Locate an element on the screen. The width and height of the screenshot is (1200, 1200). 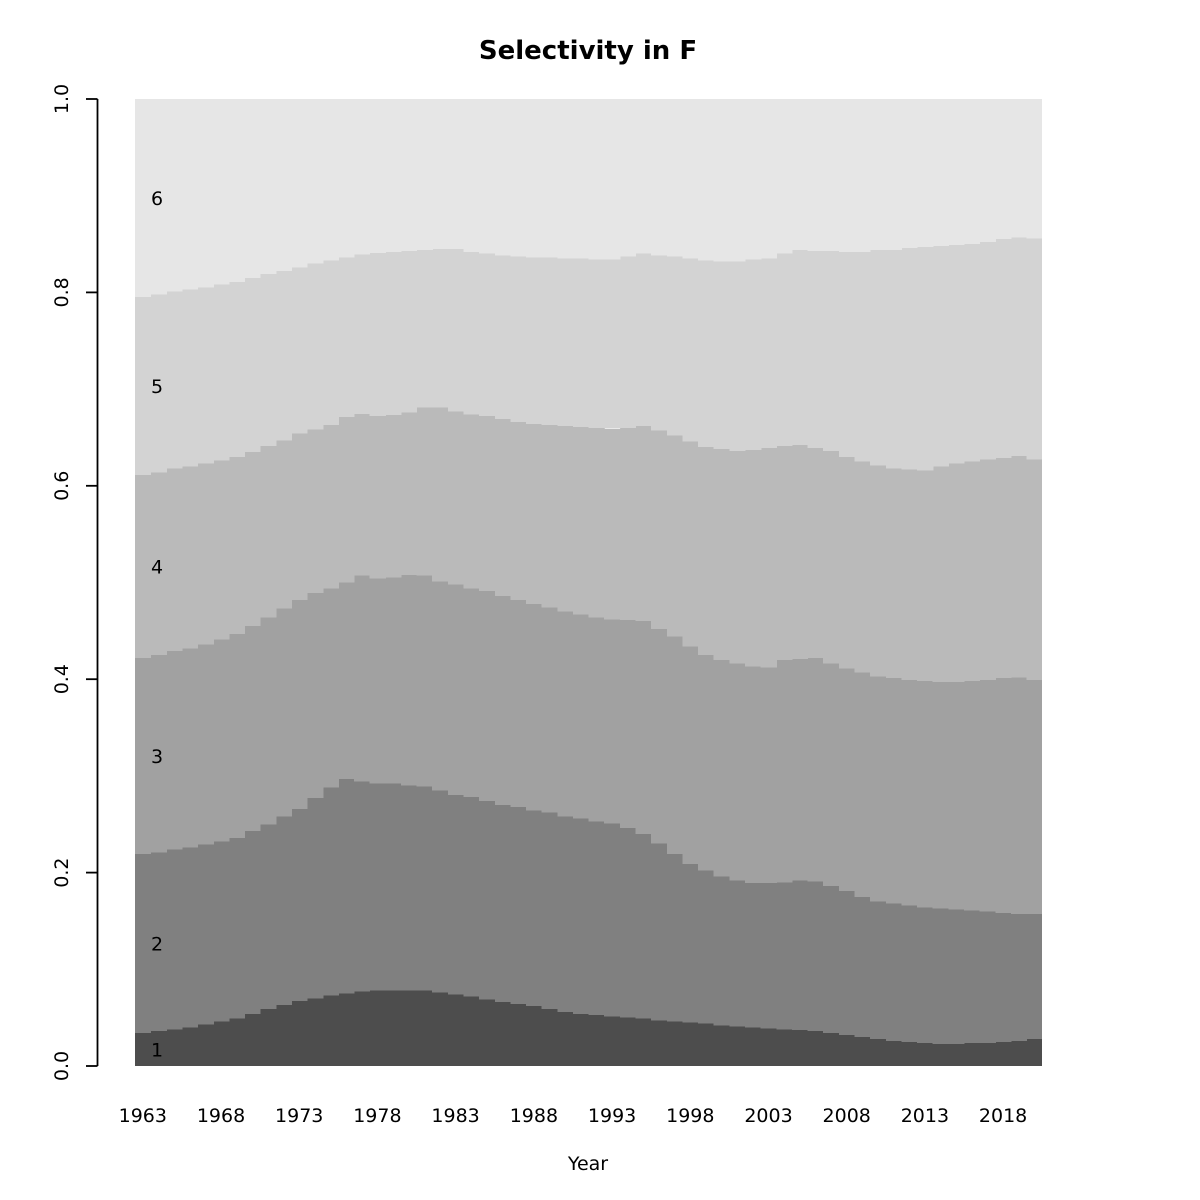
x-tick-label-1968: 1968 is located at coordinates (221, 1116).